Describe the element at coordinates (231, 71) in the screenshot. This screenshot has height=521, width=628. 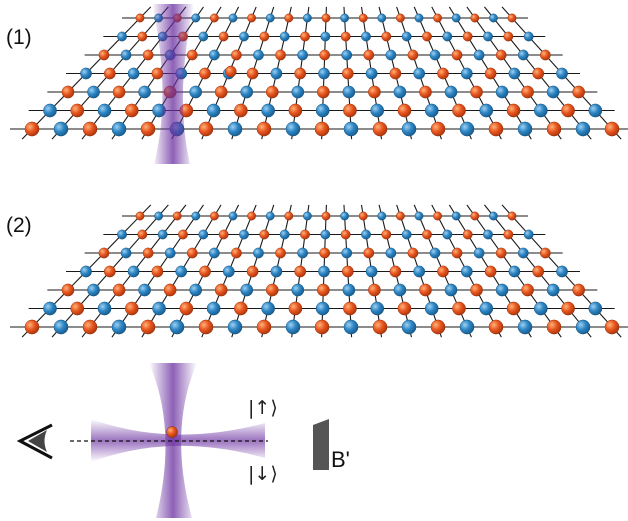
I see `addressed-atom-sphere` at that location.